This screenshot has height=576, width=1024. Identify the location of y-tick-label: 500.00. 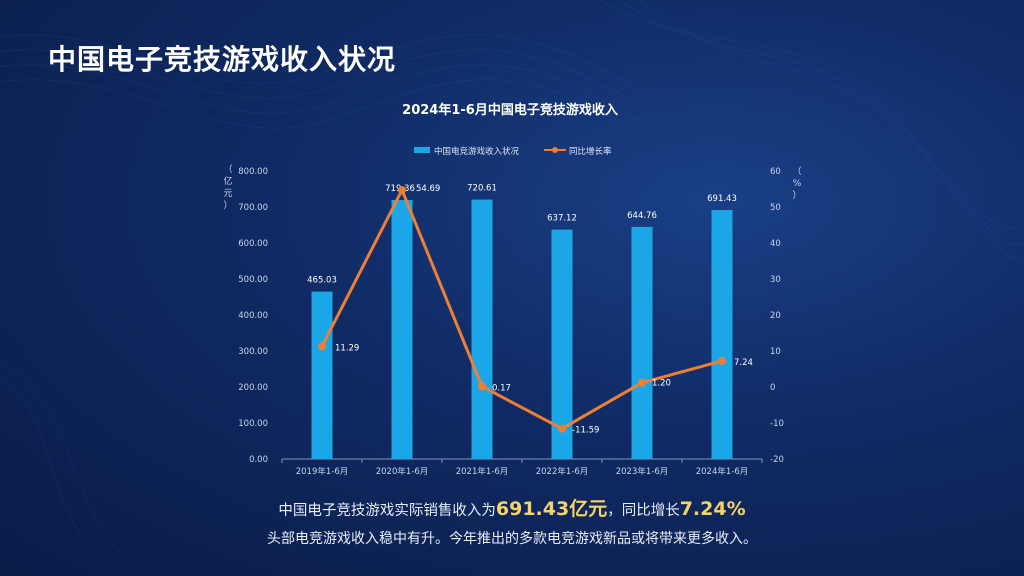
(253, 280).